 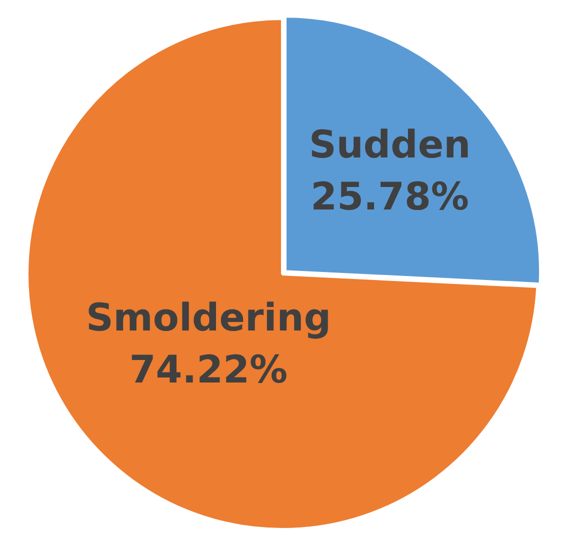 I want to click on data-label: 25.78%, so click(x=389, y=196).